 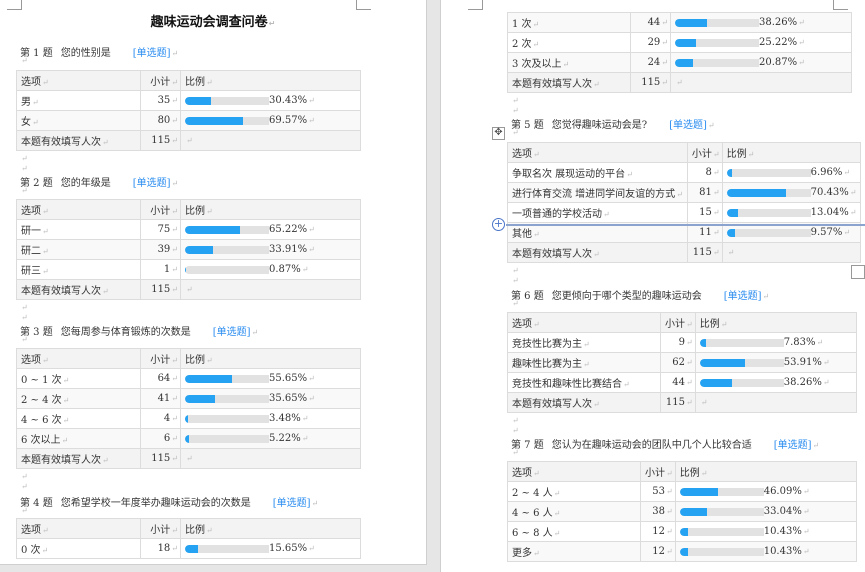 I want to click on option-ratio: 6.96%, so click(x=791, y=172).